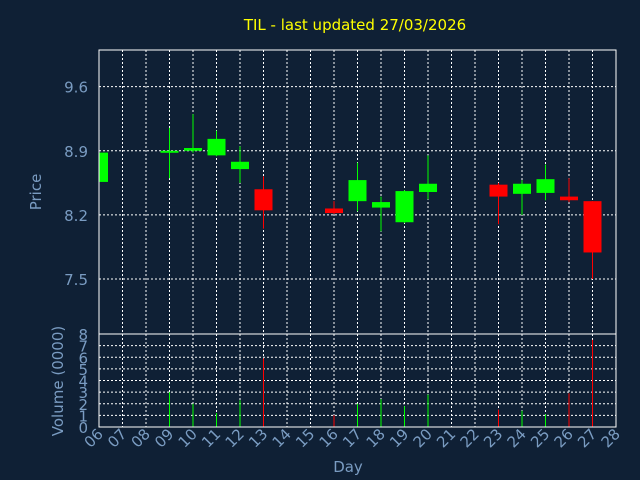 This screenshot has width=640, height=480. Describe the element at coordinates (446, 438) in the screenshot. I see `x-tick-label: 21` at that location.